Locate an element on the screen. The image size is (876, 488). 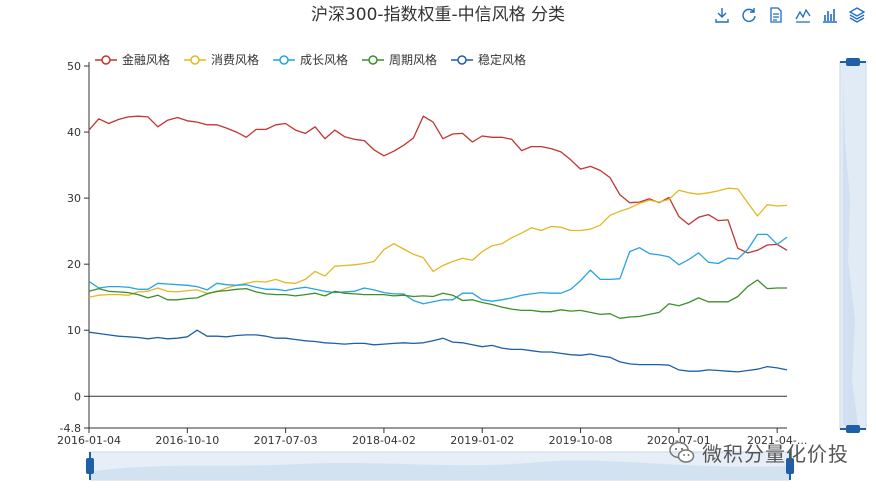
horizontal-zoom-handle-right is located at coordinates (790, 466).